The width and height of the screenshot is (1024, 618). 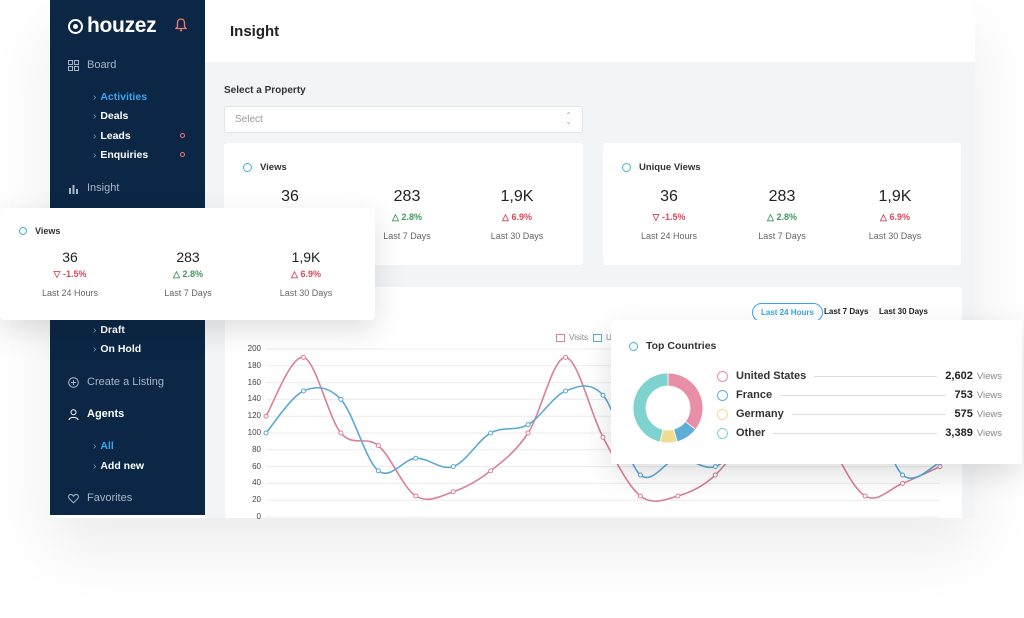 I want to click on sidebar-item-draft: › Draft, so click(x=143, y=330).